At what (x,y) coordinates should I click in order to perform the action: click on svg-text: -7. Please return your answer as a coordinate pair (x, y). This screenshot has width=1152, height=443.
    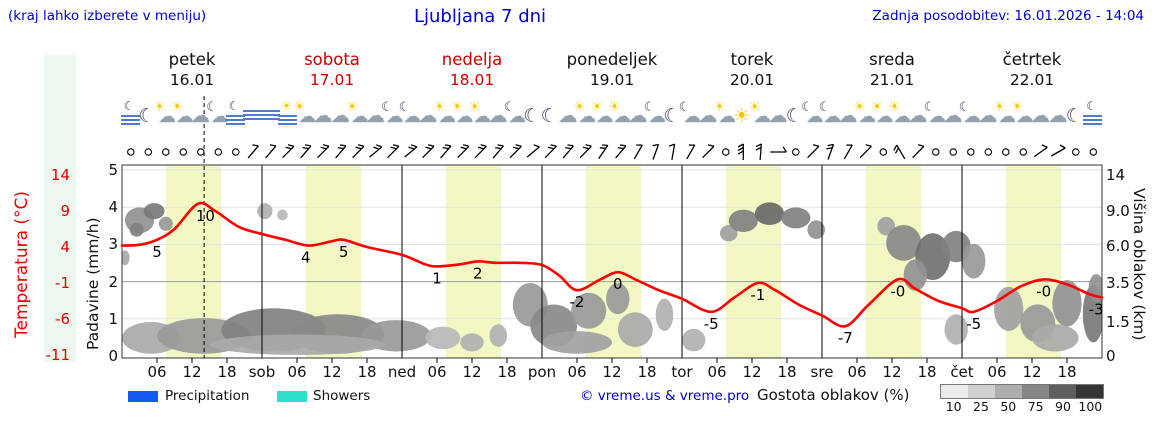
    Looking at the image, I should click on (845, 338).